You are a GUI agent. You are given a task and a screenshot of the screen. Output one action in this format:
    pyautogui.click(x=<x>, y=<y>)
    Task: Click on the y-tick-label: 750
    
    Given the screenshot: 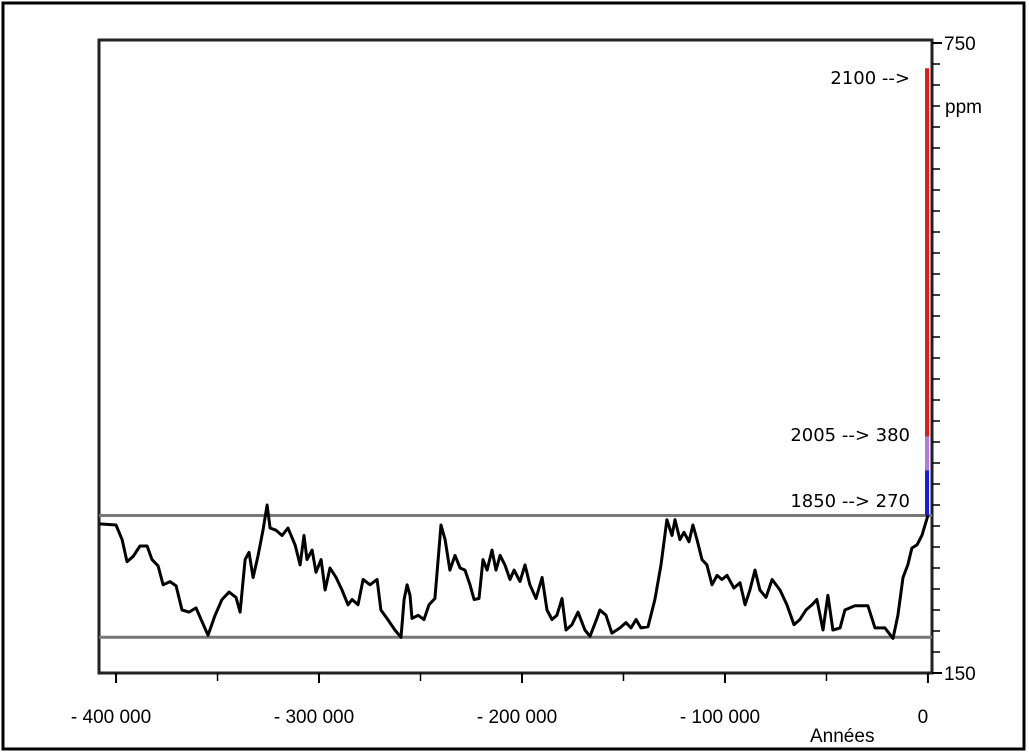 What is the action you would take?
    pyautogui.click(x=960, y=44)
    